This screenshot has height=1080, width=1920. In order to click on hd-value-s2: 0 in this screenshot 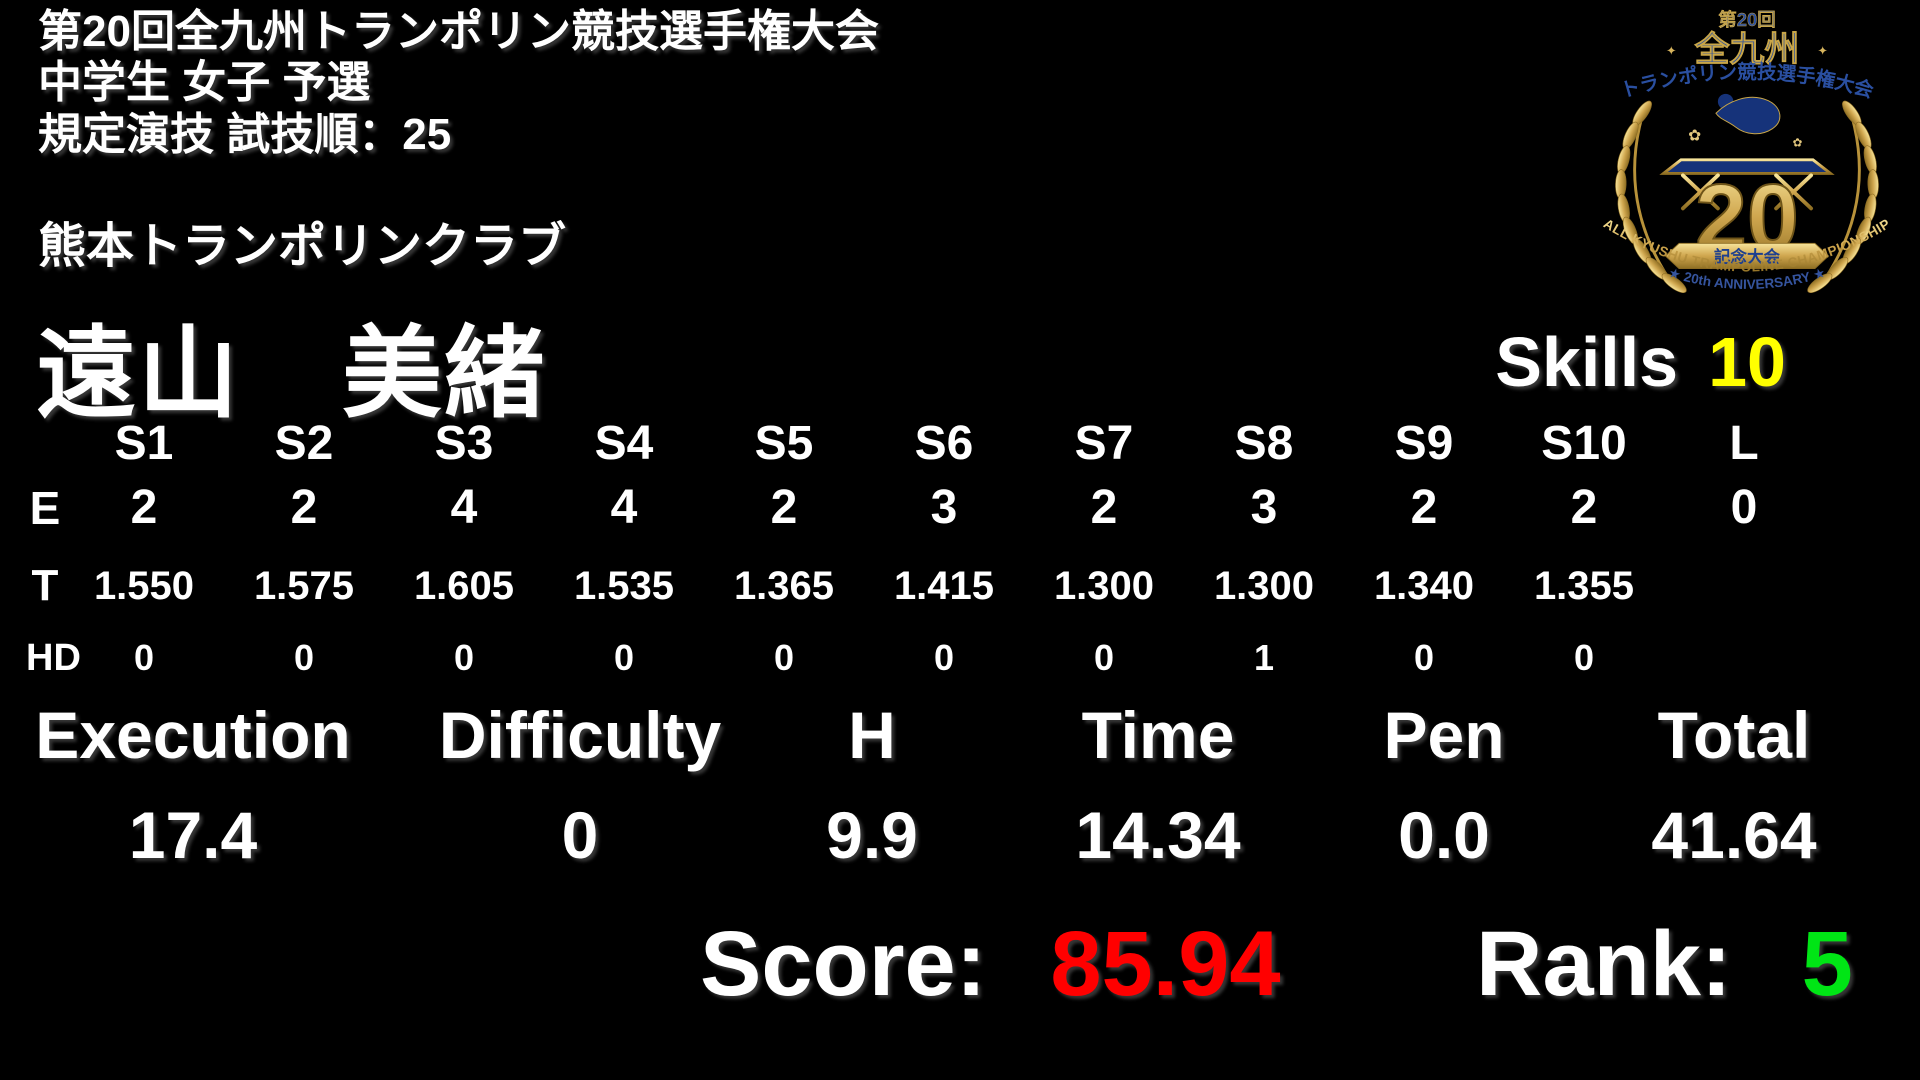, I will do `click(304, 657)`.